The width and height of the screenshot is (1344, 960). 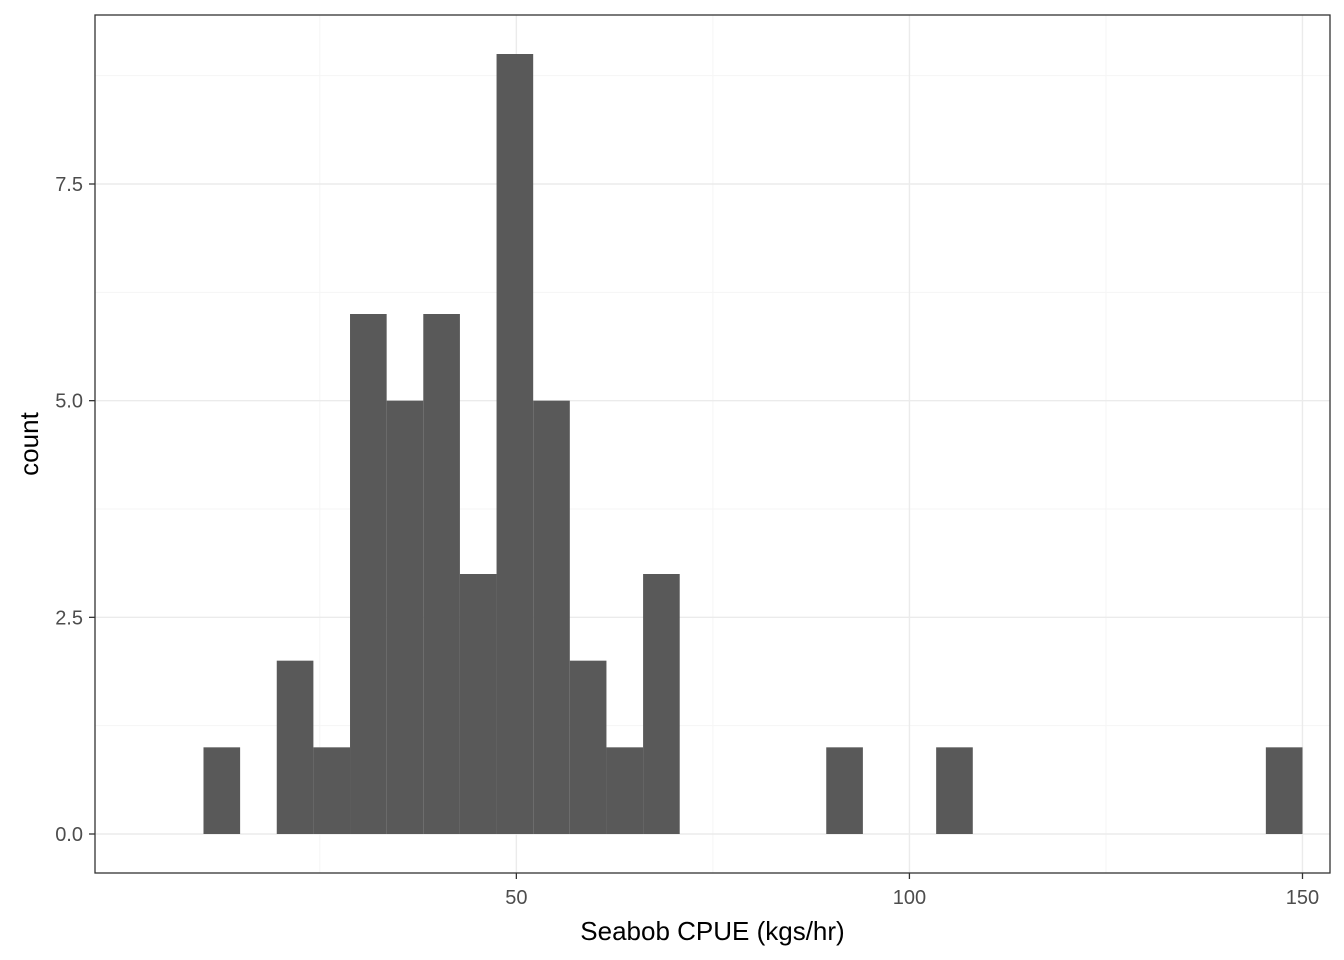 What do you see at coordinates (712, 931) in the screenshot?
I see `x-axis-title: Seabob CPUE (kgs/hr)` at bounding box center [712, 931].